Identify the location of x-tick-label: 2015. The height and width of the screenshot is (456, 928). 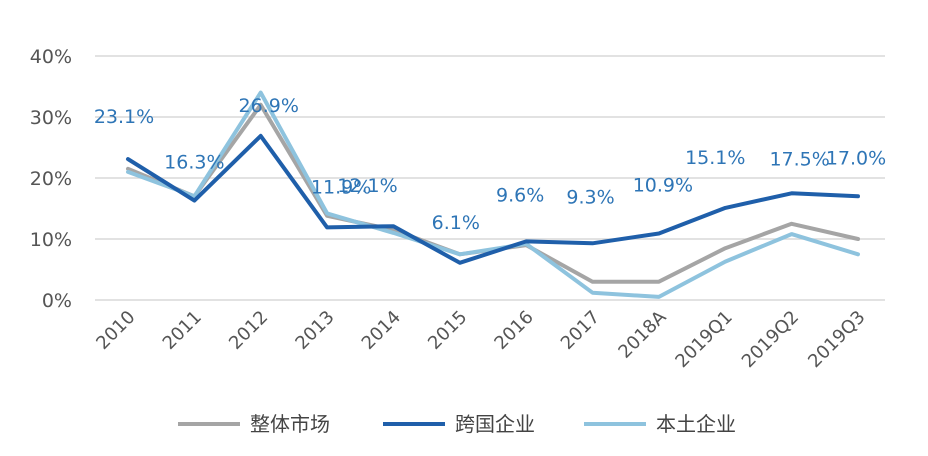
(447, 330).